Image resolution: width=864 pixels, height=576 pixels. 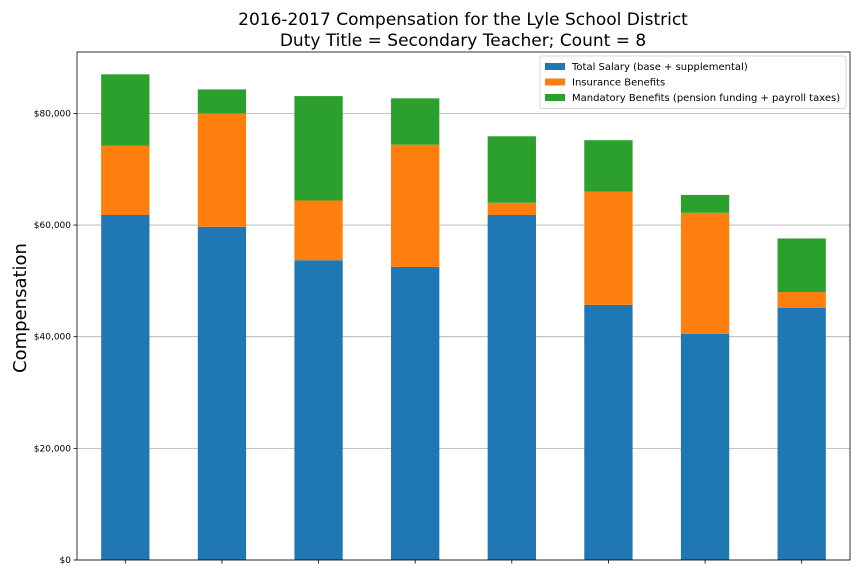 What do you see at coordinates (52, 449) in the screenshot?
I see `y-tick-label: $20,000` at bounding box center [52, 449].